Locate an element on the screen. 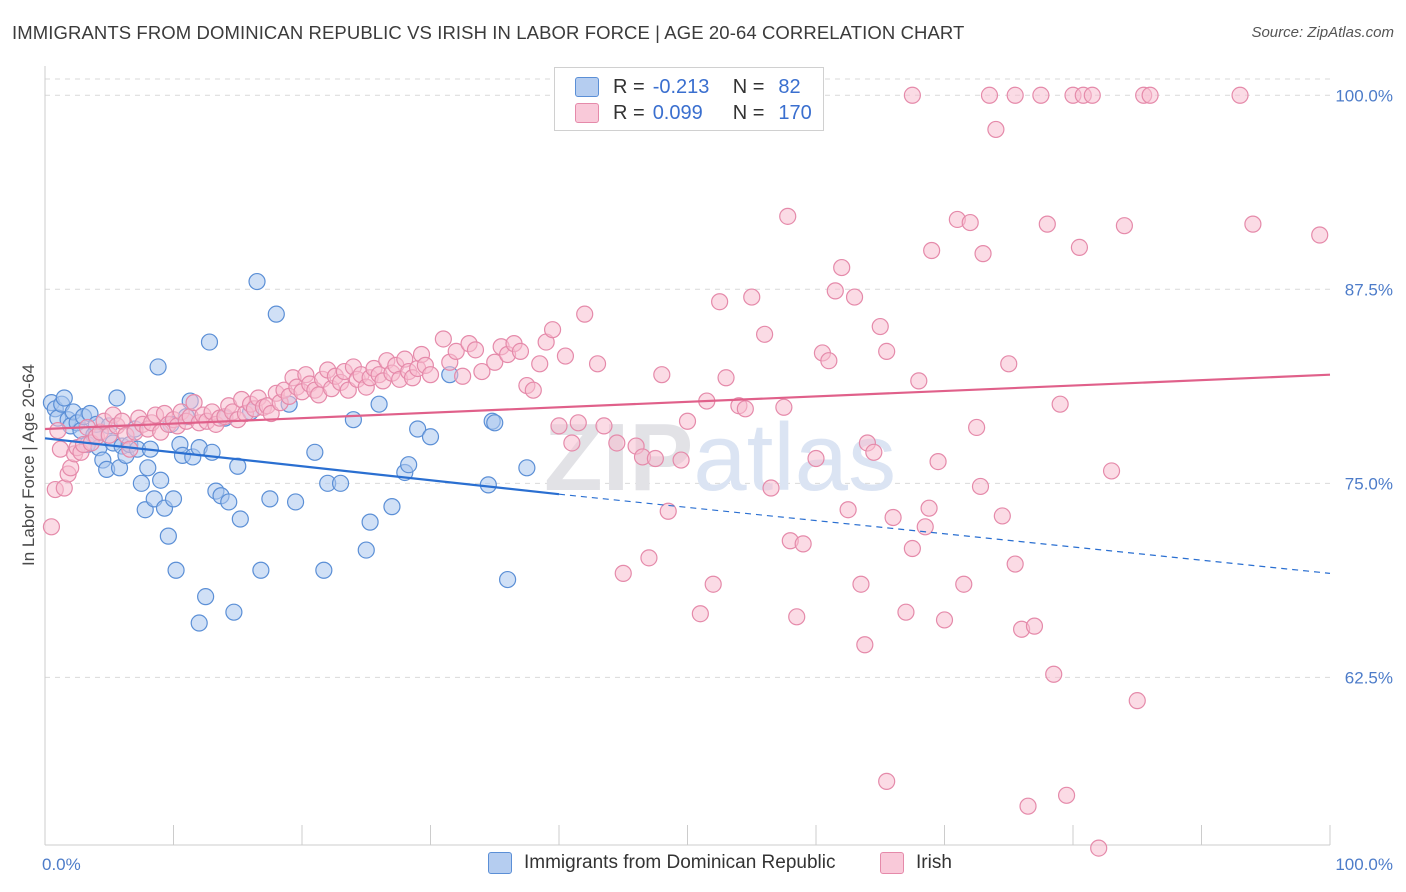  y-tick-label: 87.5% is located at coordinates (1369, 289).